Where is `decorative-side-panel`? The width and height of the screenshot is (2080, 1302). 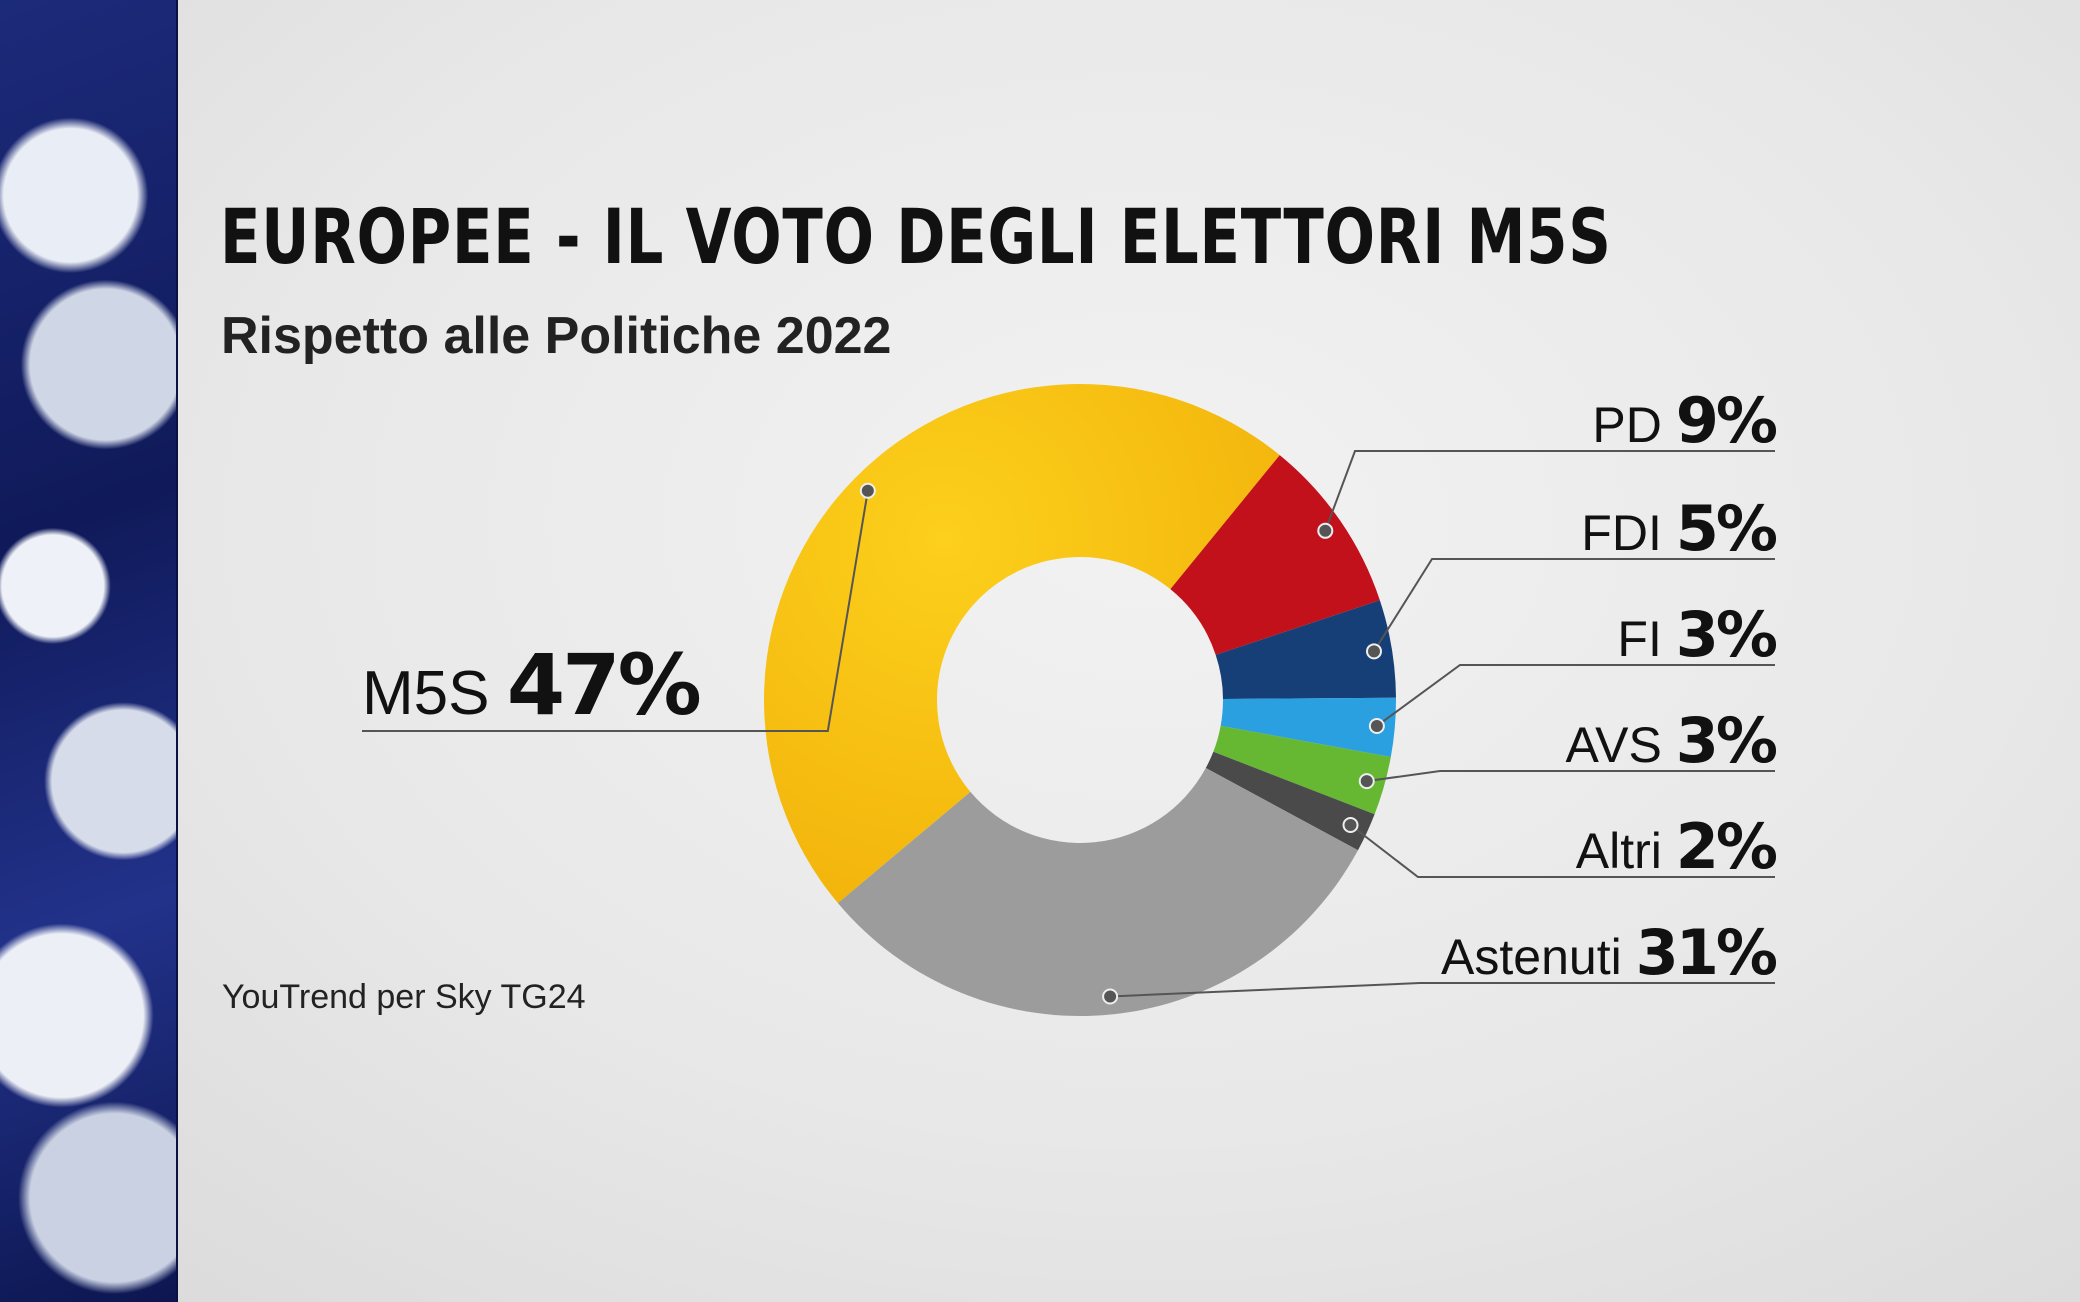
decorative-side-panel is located at coordinates (89, 651).